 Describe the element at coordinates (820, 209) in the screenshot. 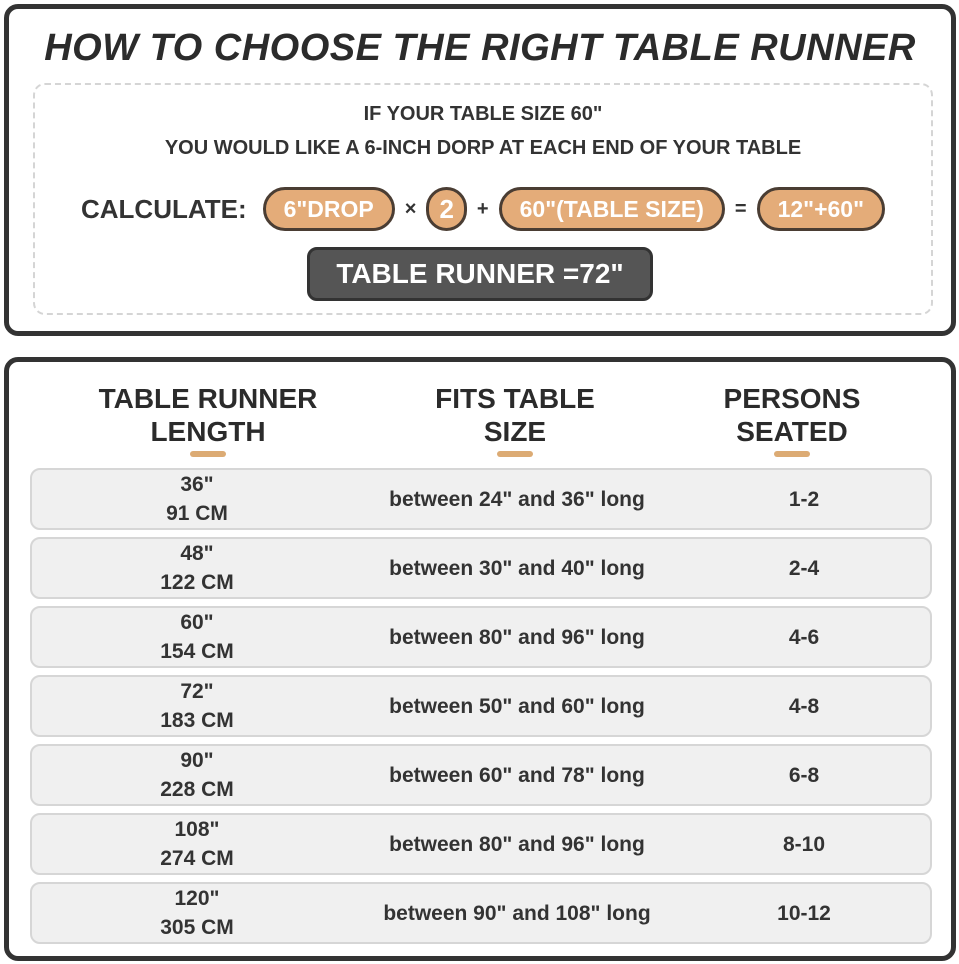

I see `sum-pill: 12"+60"` at that location.